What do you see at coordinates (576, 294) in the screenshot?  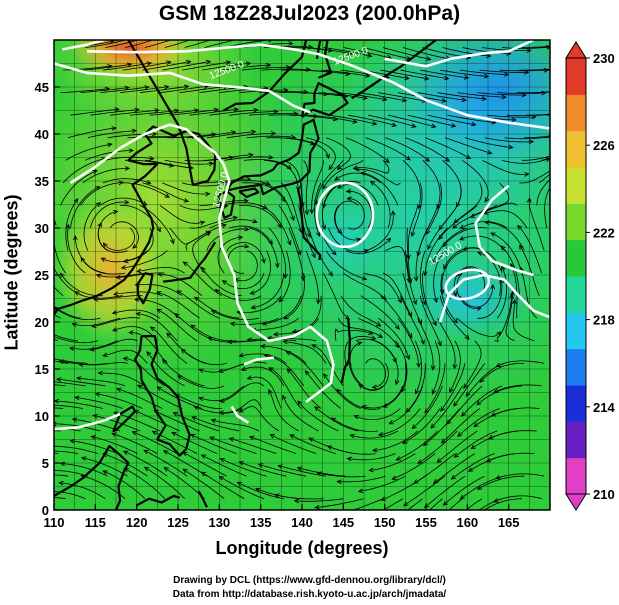 I see `colorbar-segment` at bounding box center [576, 294].